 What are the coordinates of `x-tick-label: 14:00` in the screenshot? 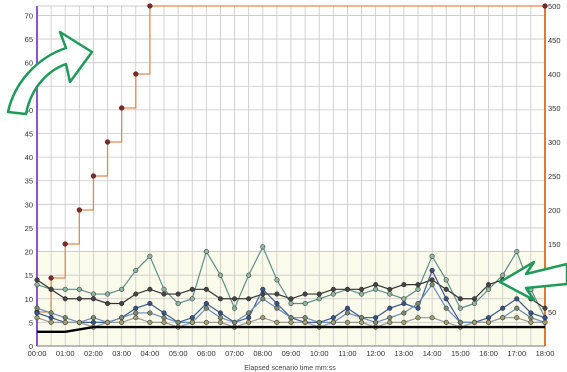 It's located at (432, 353).